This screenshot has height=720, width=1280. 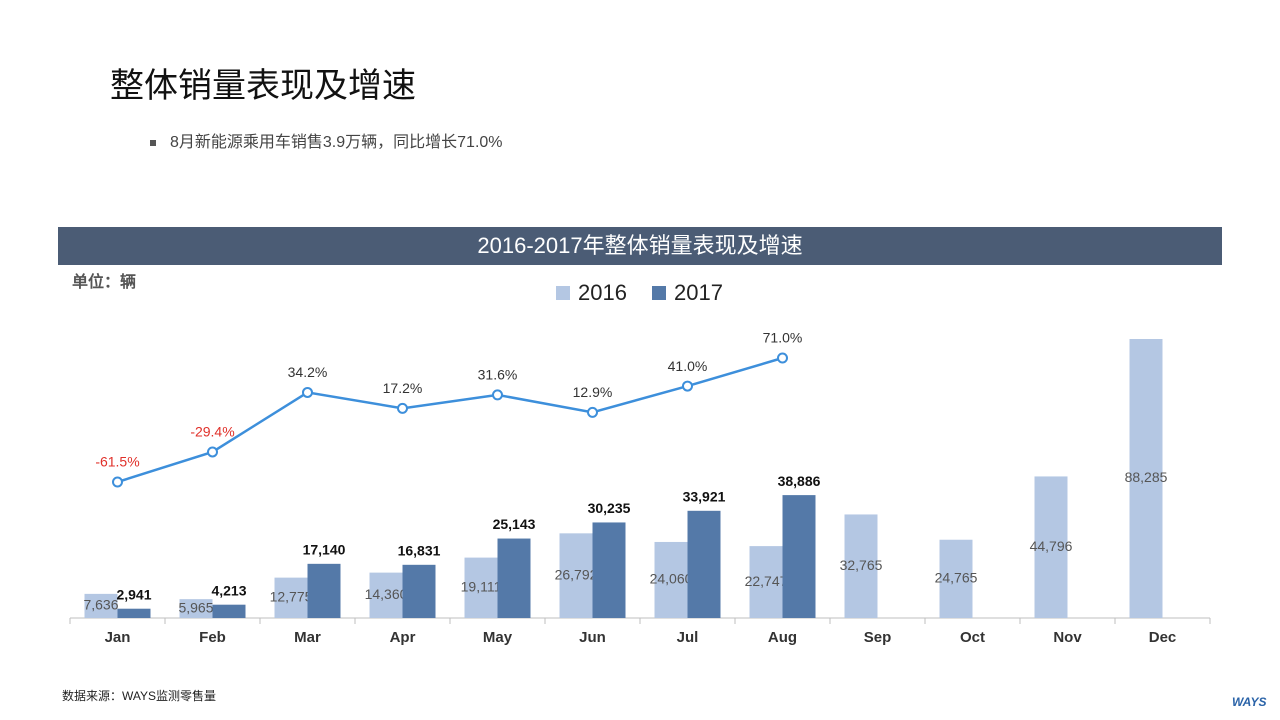 What do you see at coordinates (688, 366) in the screenshot?
I see `growth-label: 41.0%` at bounding box center [688, 366].